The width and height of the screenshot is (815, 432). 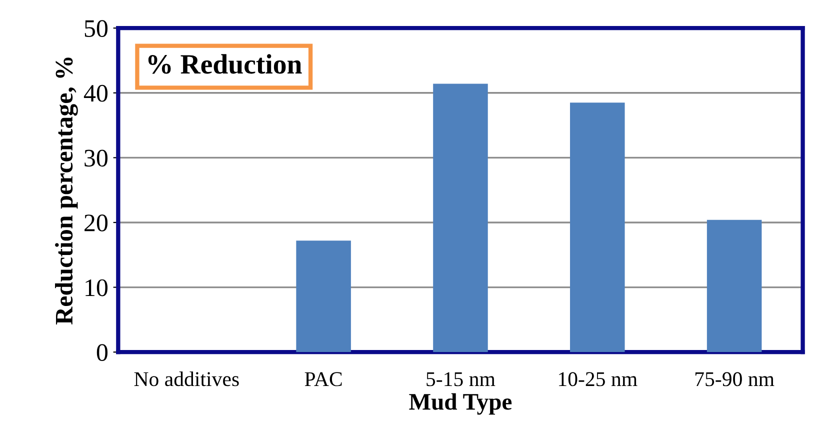 I want to click on y-tick-label: 10, so click(x=97, y=287).